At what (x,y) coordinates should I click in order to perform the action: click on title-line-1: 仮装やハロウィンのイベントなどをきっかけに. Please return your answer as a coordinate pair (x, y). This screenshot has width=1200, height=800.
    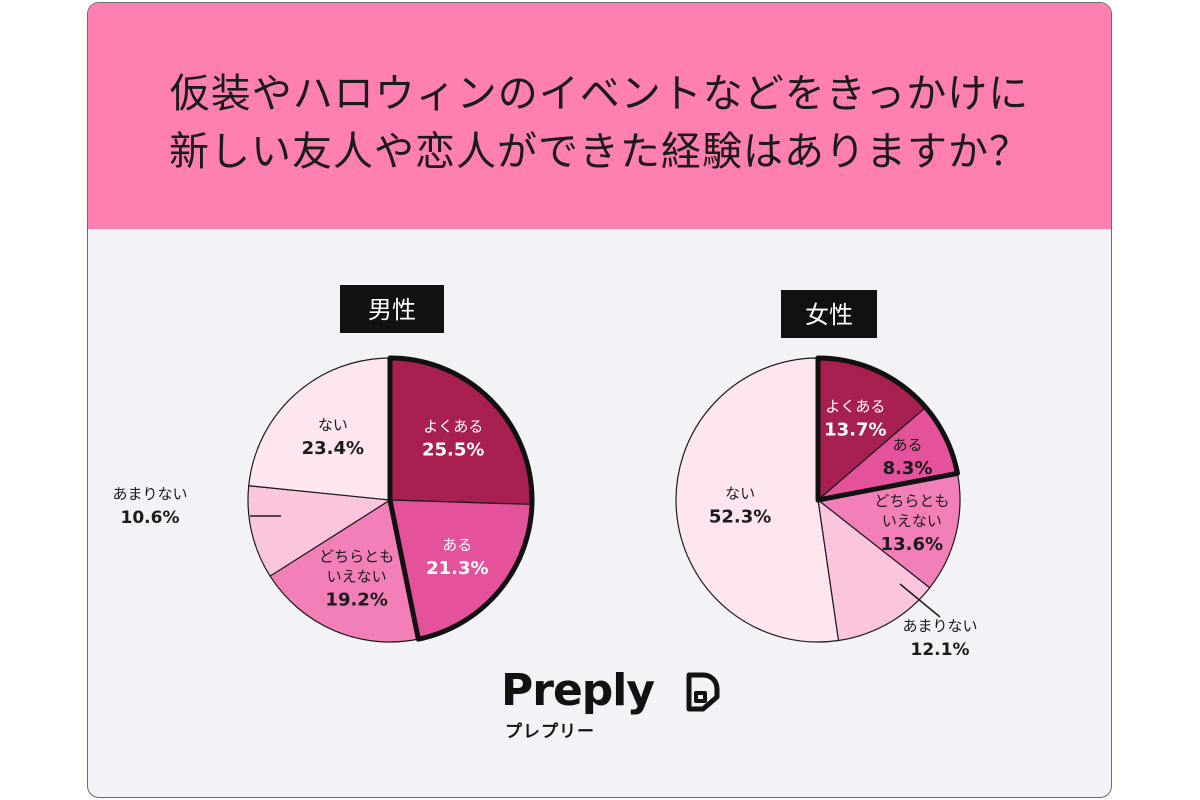
    Looking at the image, I should click on (599, 94).